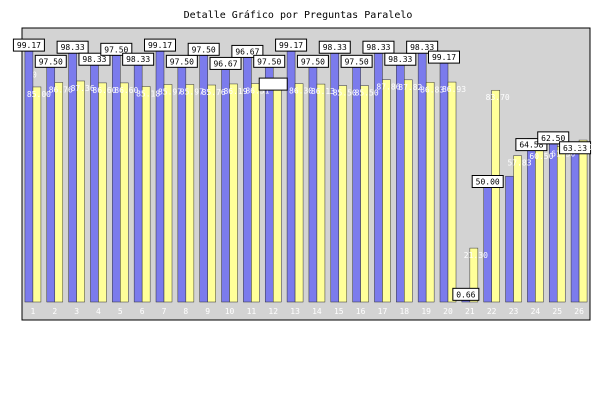  Describe the element at coordinates (295, 311) in the screenshot. I see `x-tick-label: 13` at that location.